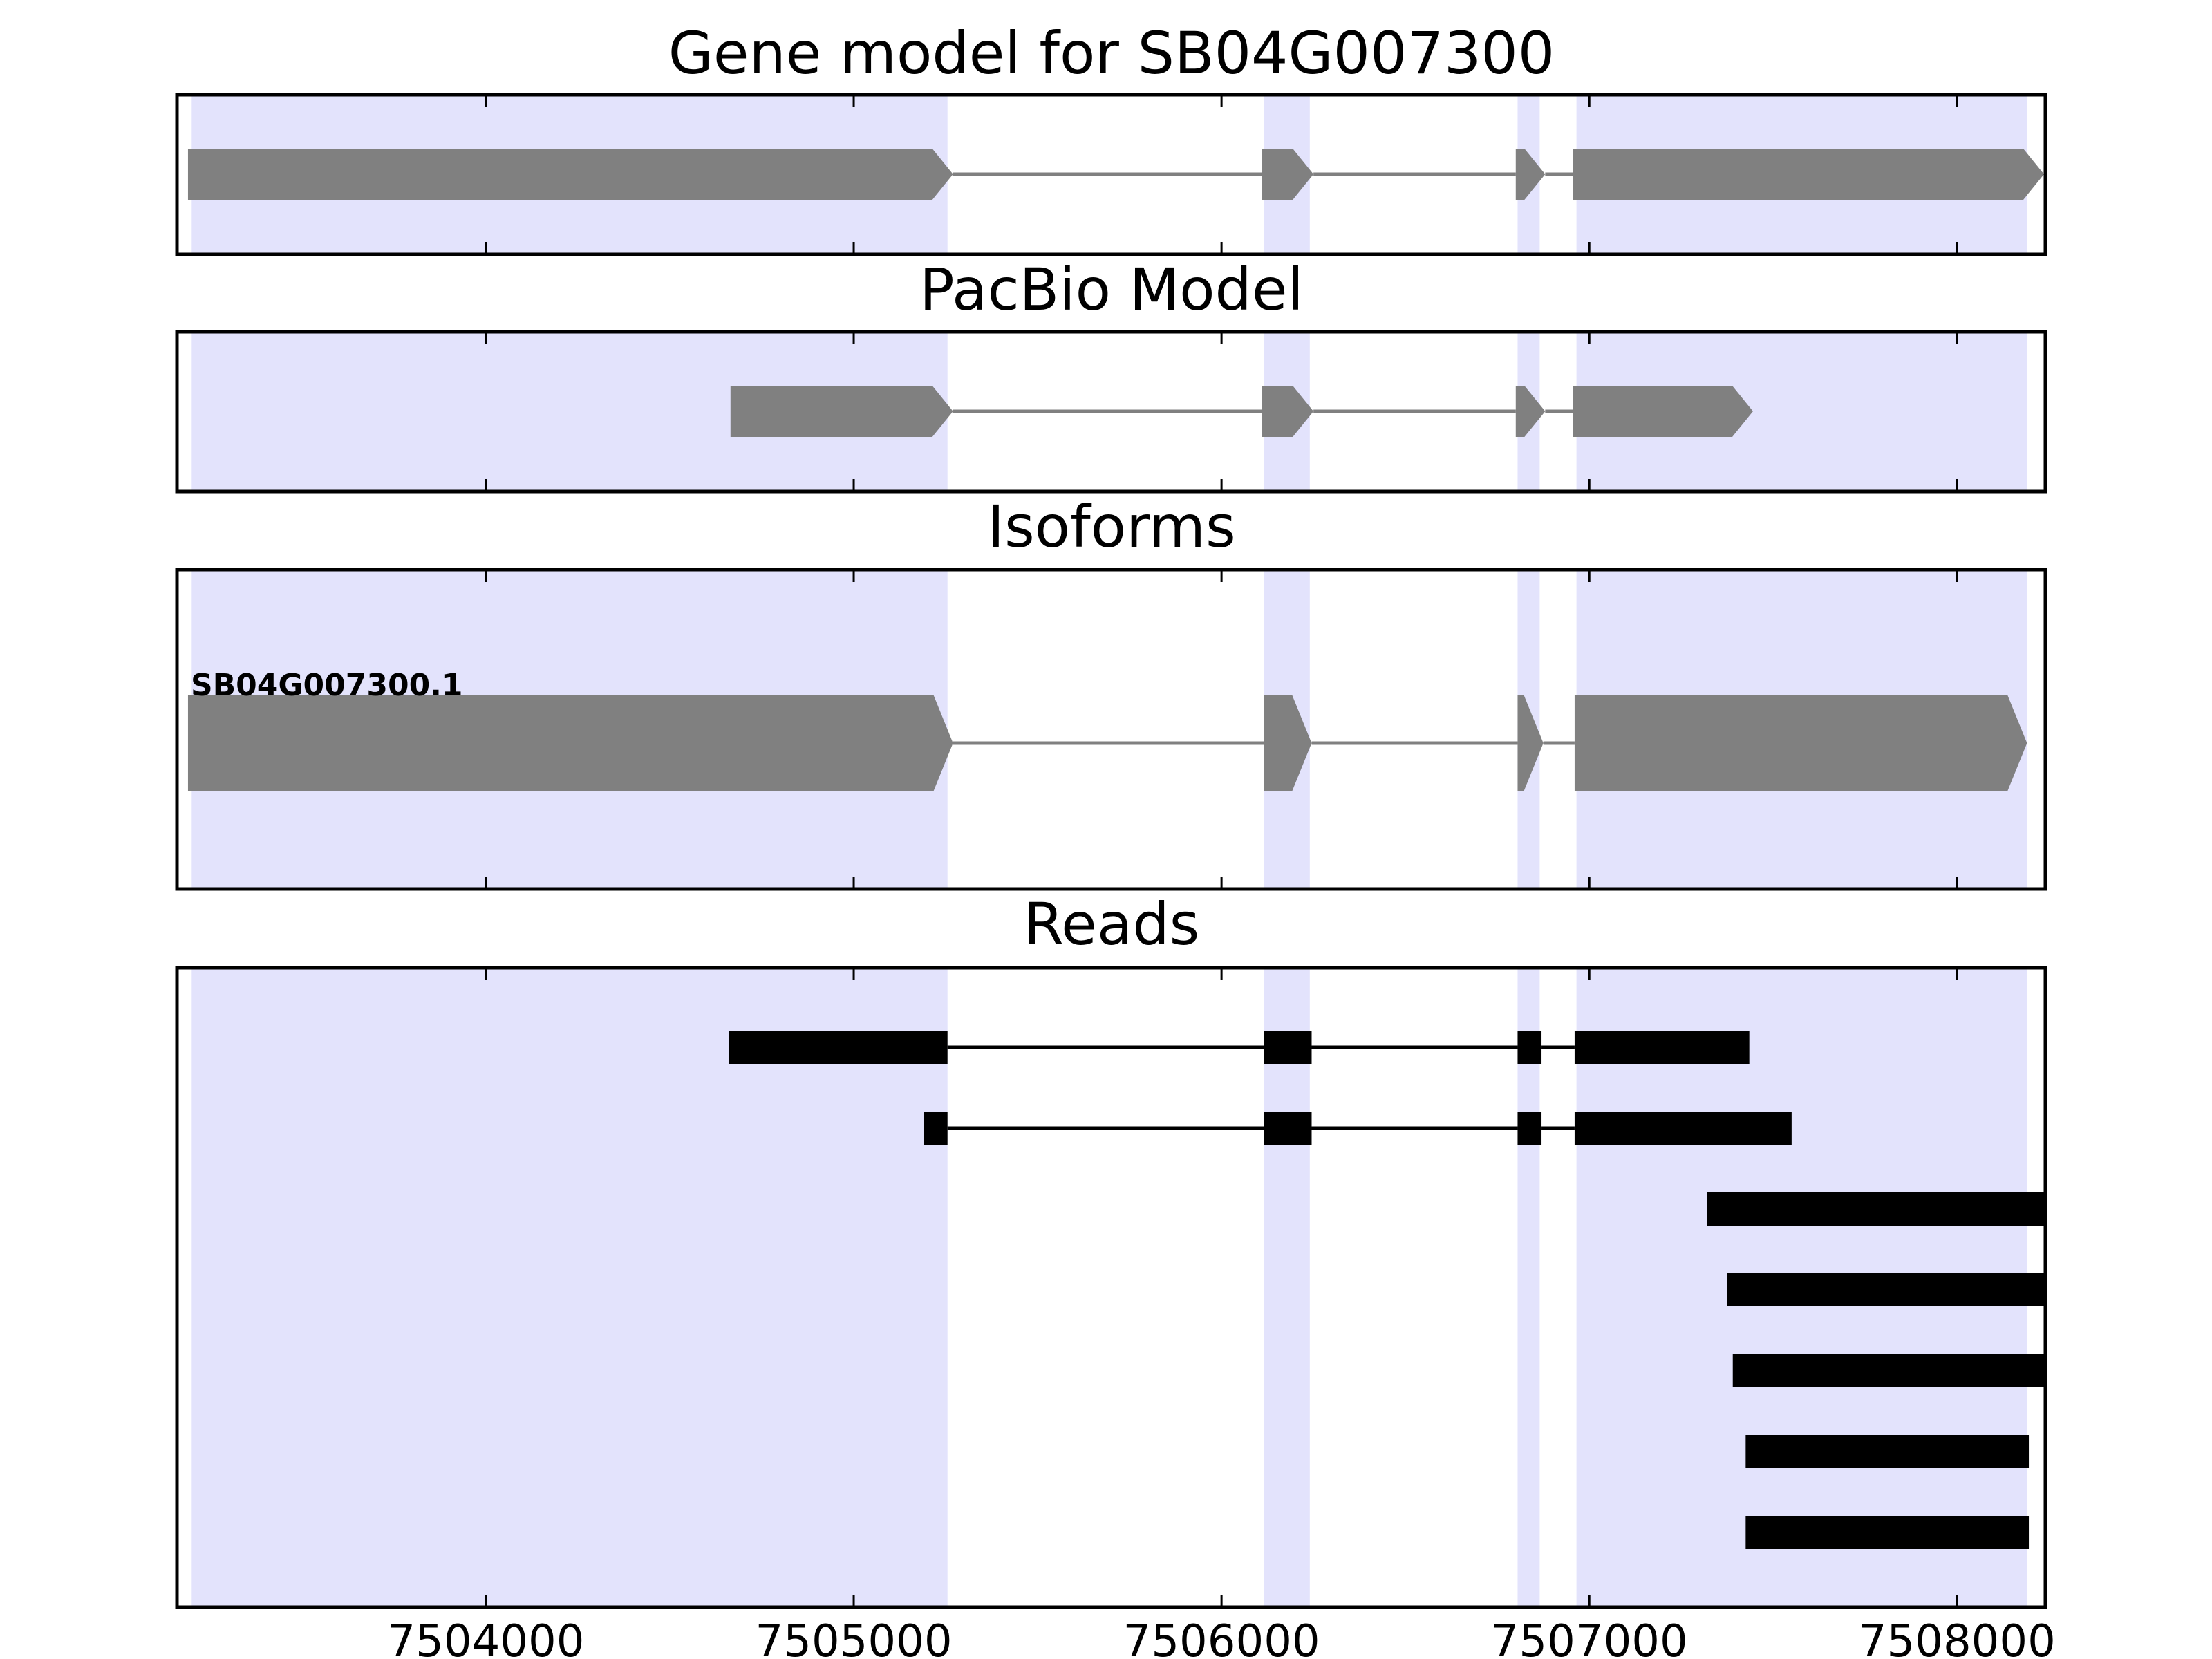 The height and width of the screenshot is (1659, 2212). I want to click on panel-title-pacbio-model: PacBio Model, so click(1111, 290).